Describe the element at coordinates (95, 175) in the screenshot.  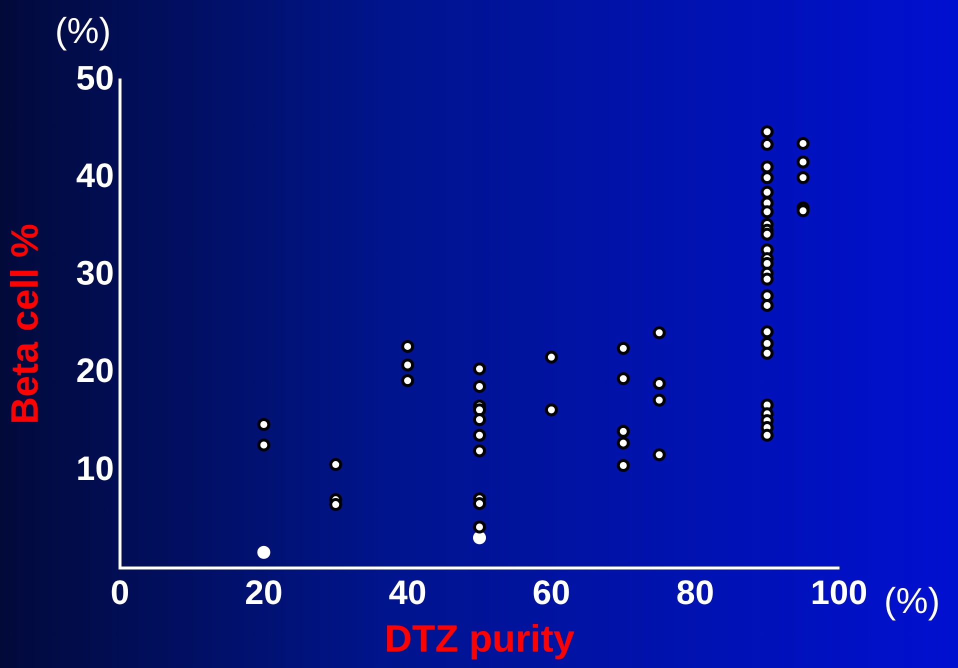
I see `y-tick-label: 40` at that location.